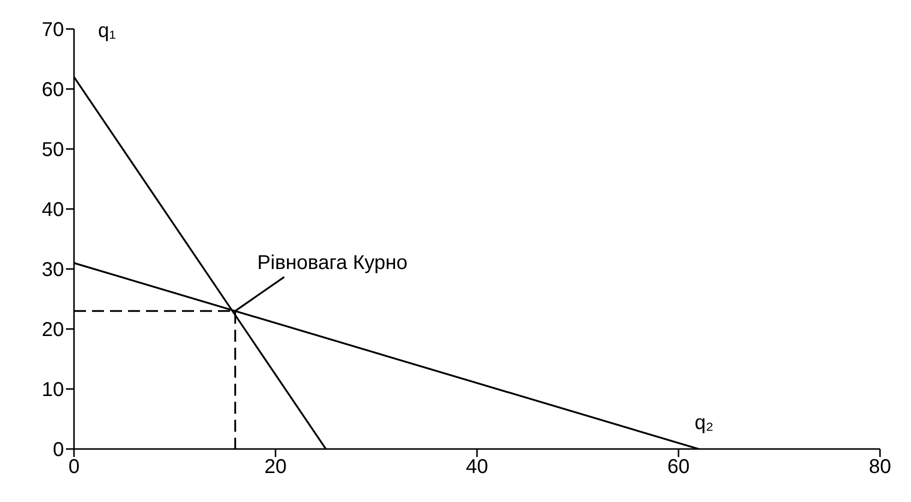 The height and width of the screenshot is (502, 911). I want to click on x-tick-label: 80, so click(880, 467).